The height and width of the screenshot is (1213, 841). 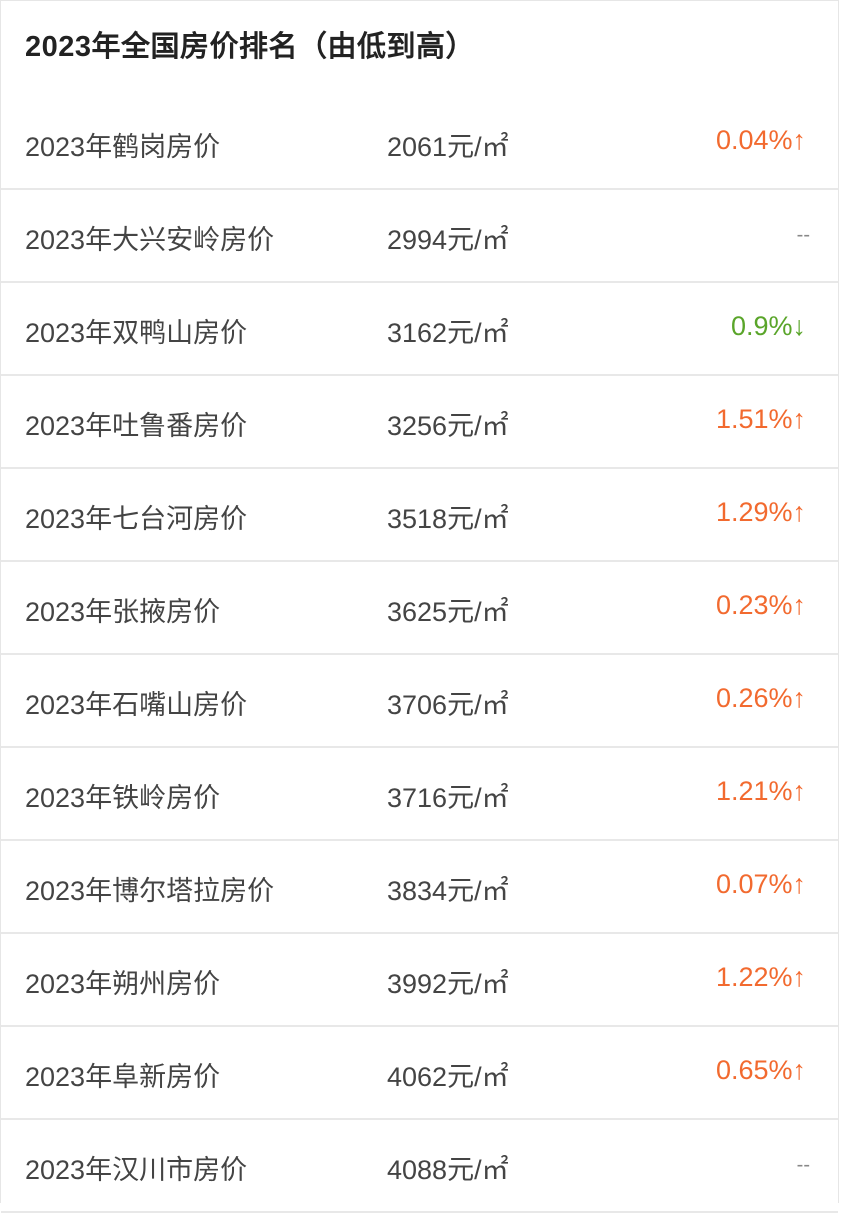 What do you see at coordinates (760, 884) in the screenshot?
I see `change-up: 0.07%↑` at bounding box center [760, 884].